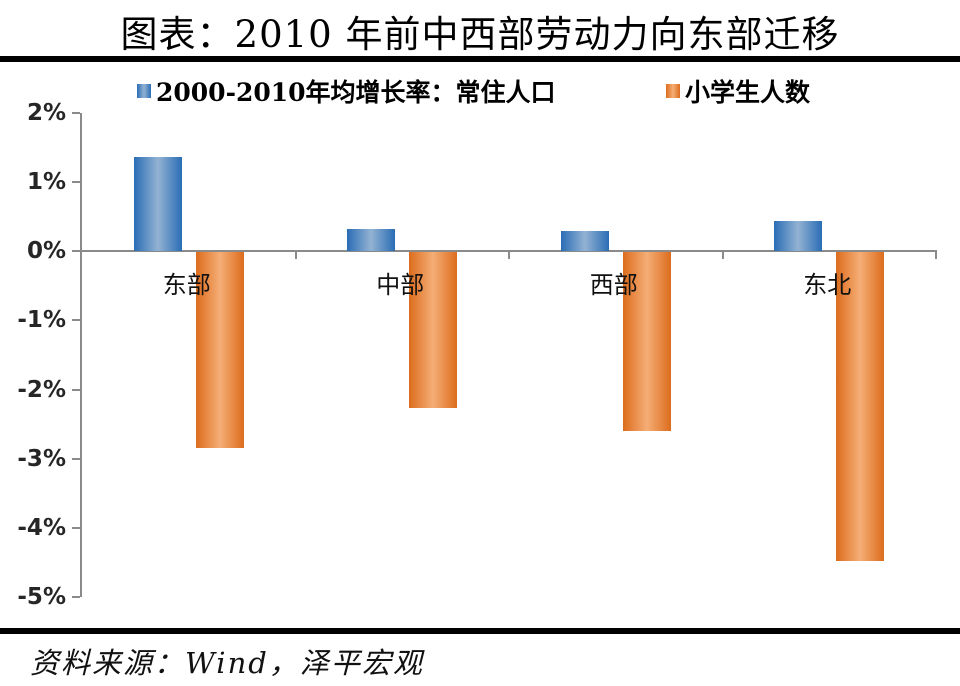 The height and width of the screenshot is (686, 960). What do you see at coordinates (480, 631) in the screenshot?
I see `bottom-divider-rule` at bounding box center [480, 631].